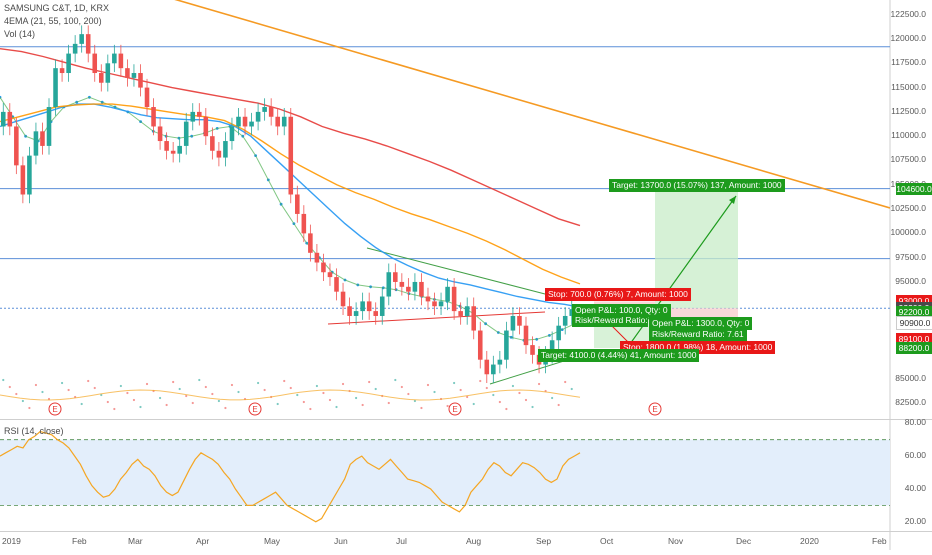 The height and width of the screenshot is (555, 932). I want to click on short-open-pnl: Open P&L: 100.0, Qty: 0, so click(621, 310).